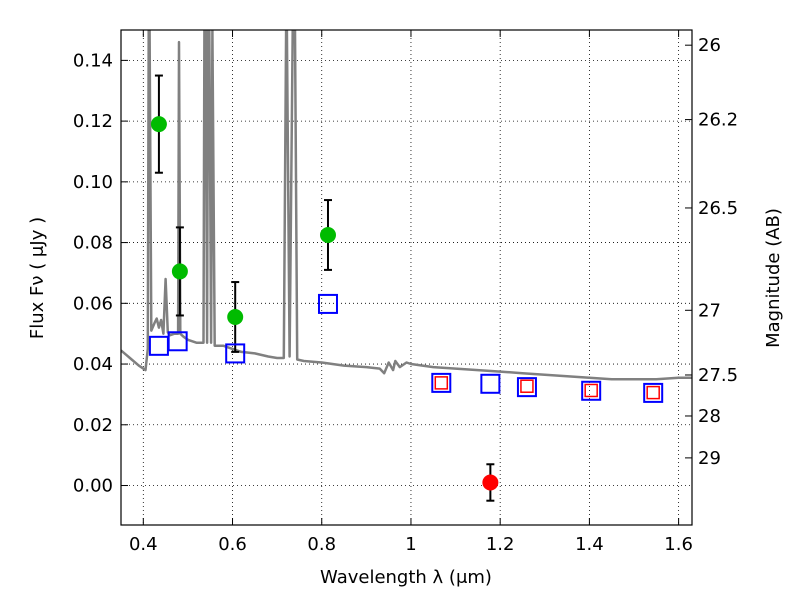 The image size is (800, 600). What do you see at coordinates (93, 486) in the screenshot?
I see `y-tick-label-0: 0.00` at bounding box center [93, 486].